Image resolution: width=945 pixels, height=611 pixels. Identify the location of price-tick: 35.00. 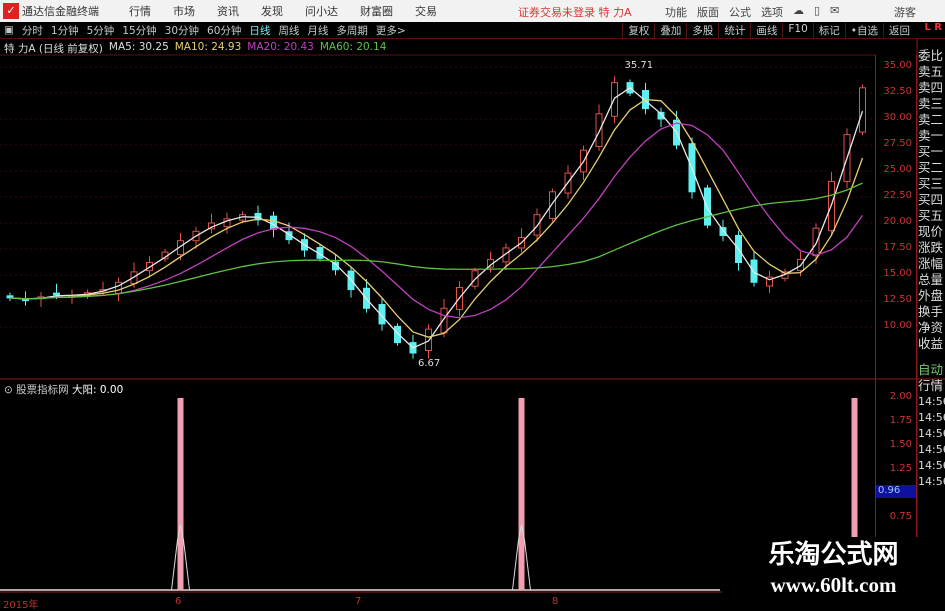
(897, 65).